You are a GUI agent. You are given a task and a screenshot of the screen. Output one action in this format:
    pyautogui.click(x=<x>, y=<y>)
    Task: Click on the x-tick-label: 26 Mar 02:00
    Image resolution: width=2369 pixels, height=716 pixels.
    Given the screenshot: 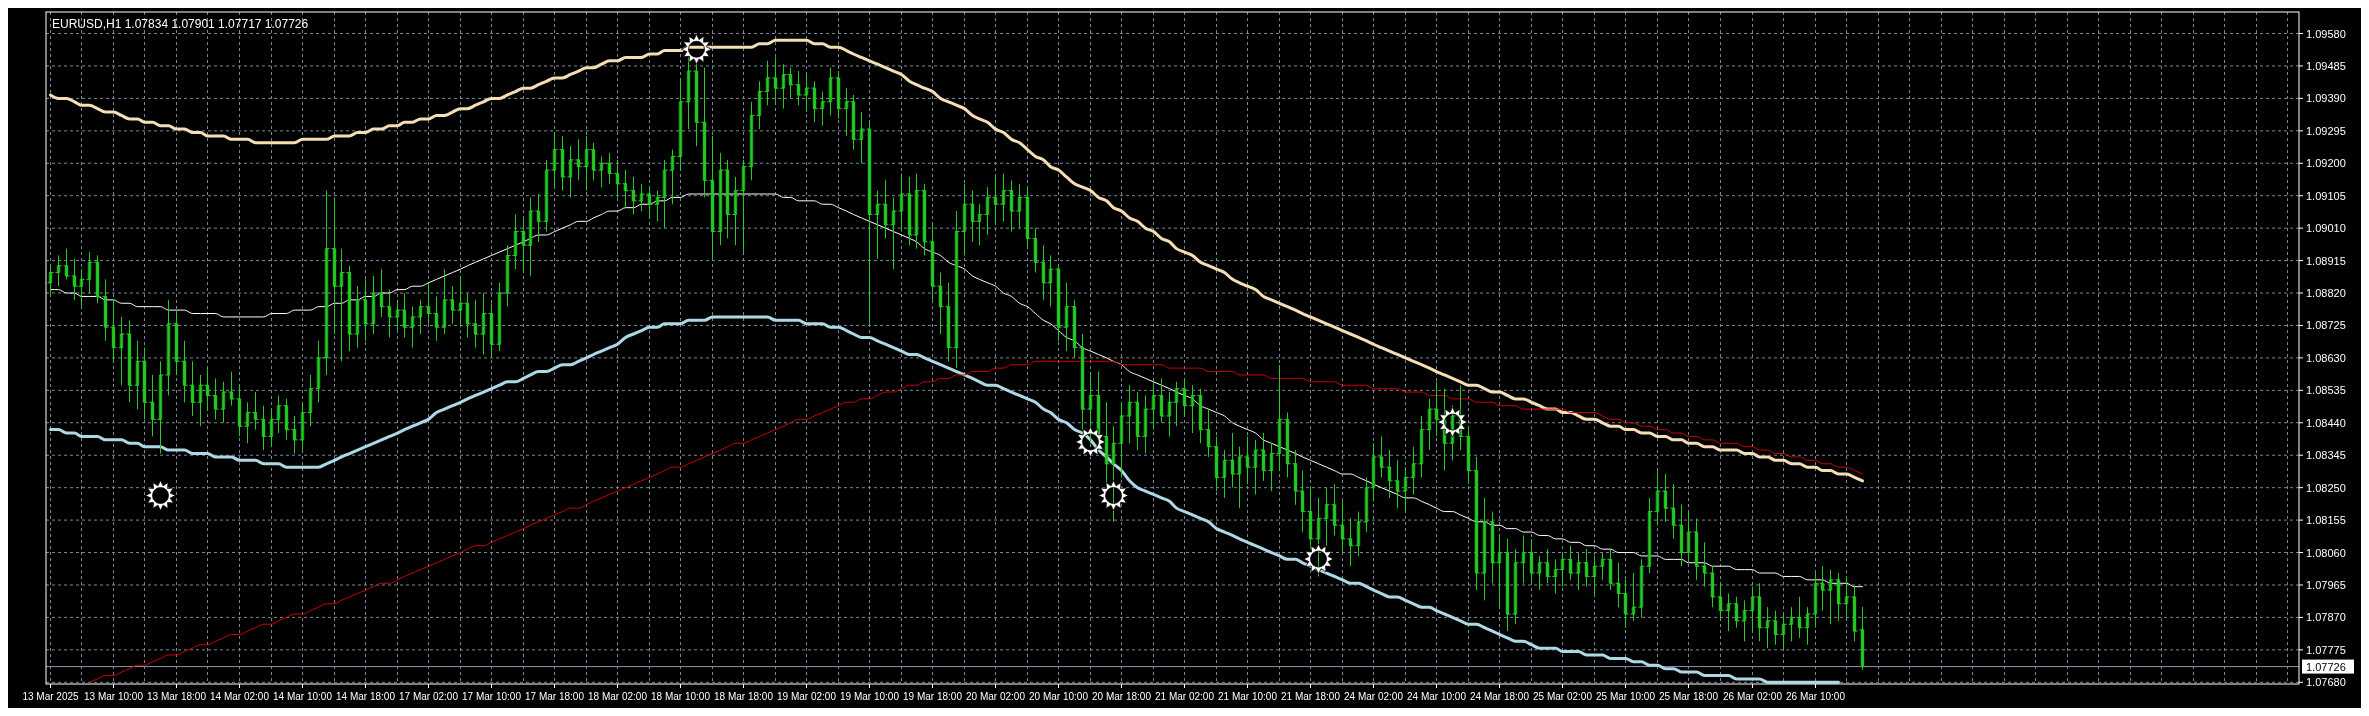 What is the action you would take?
    pyautogui.click(x=1753, y=696)
    